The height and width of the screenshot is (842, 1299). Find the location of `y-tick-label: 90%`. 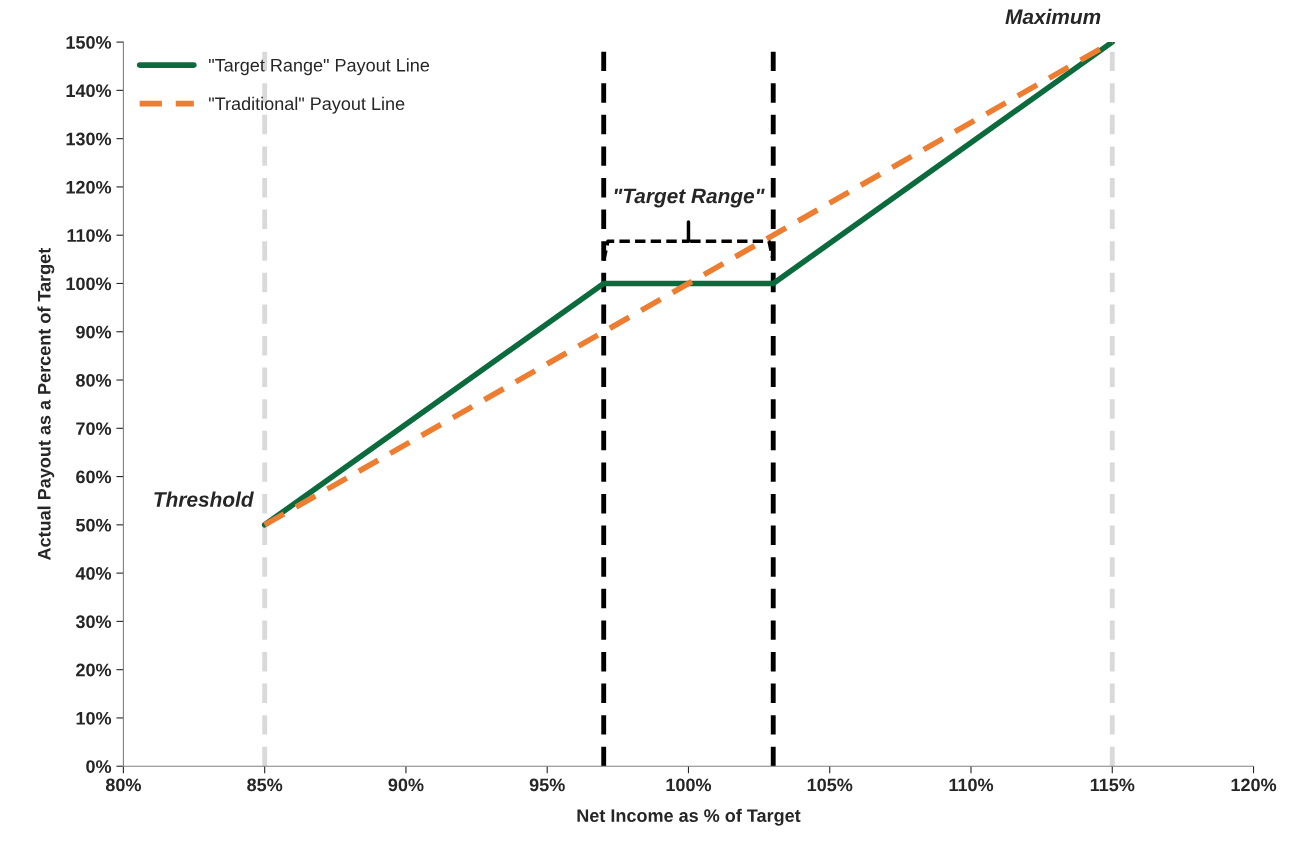

y-tick-label: 90% is located at coordinates (94, 332).